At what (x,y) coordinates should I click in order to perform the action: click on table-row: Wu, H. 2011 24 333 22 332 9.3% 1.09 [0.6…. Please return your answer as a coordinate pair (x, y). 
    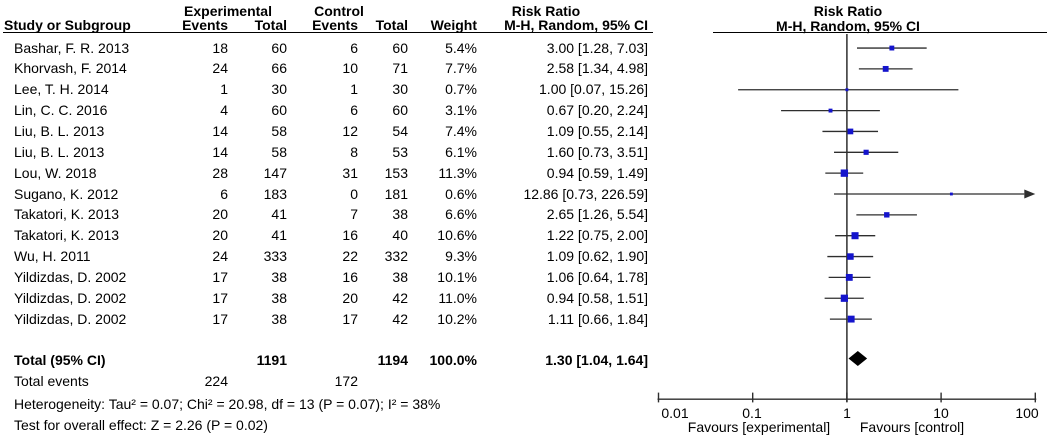
    Looking at the image, I should click on (324, 256).